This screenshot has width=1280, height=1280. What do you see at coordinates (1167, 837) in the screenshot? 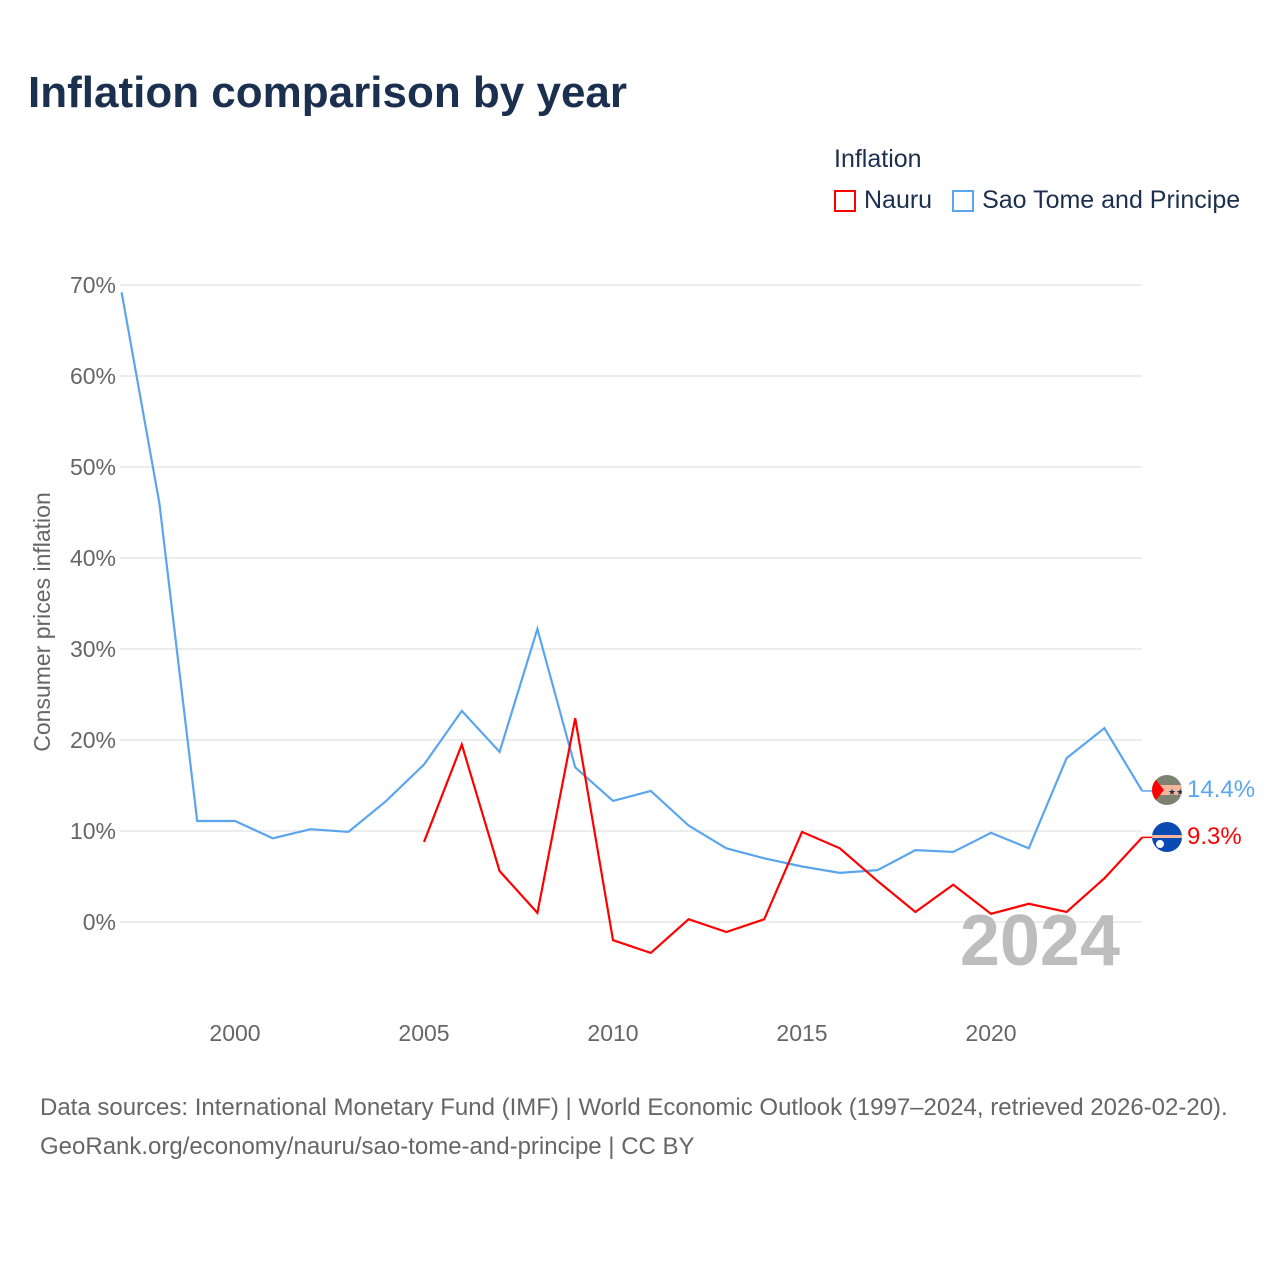
I see `flag-nauru-icon` at bounding box center [1167, 837].